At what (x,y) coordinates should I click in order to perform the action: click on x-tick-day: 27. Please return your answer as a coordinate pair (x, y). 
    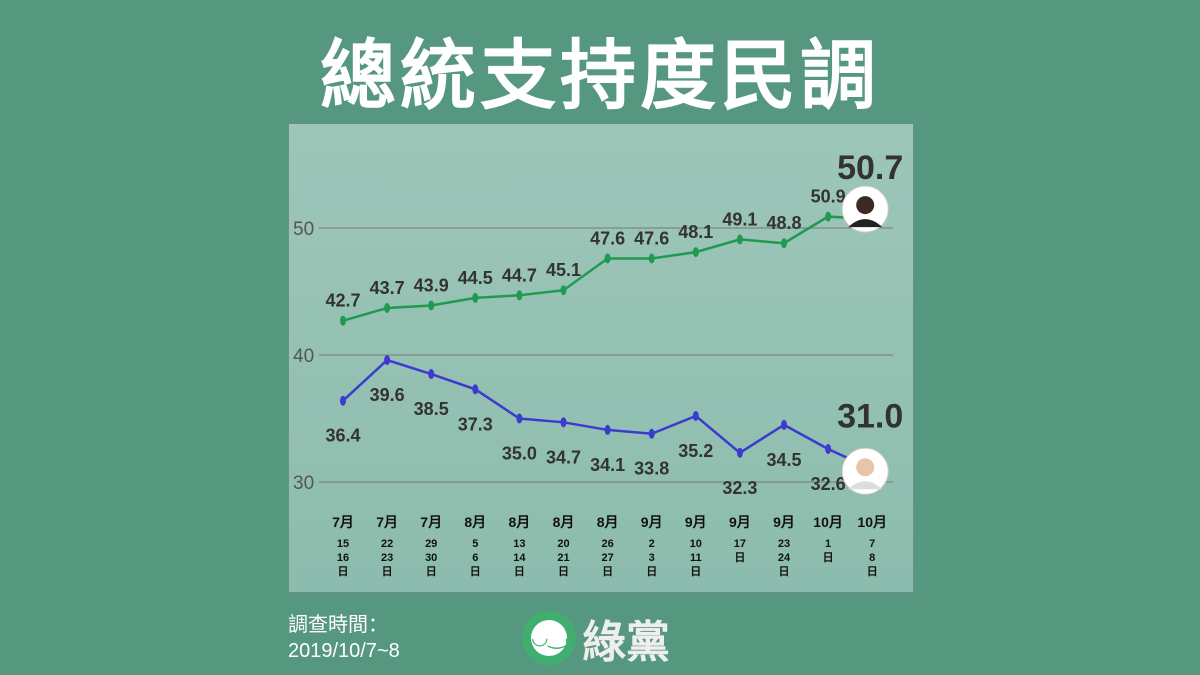
    Looking at the image, I should click on (607, 558).